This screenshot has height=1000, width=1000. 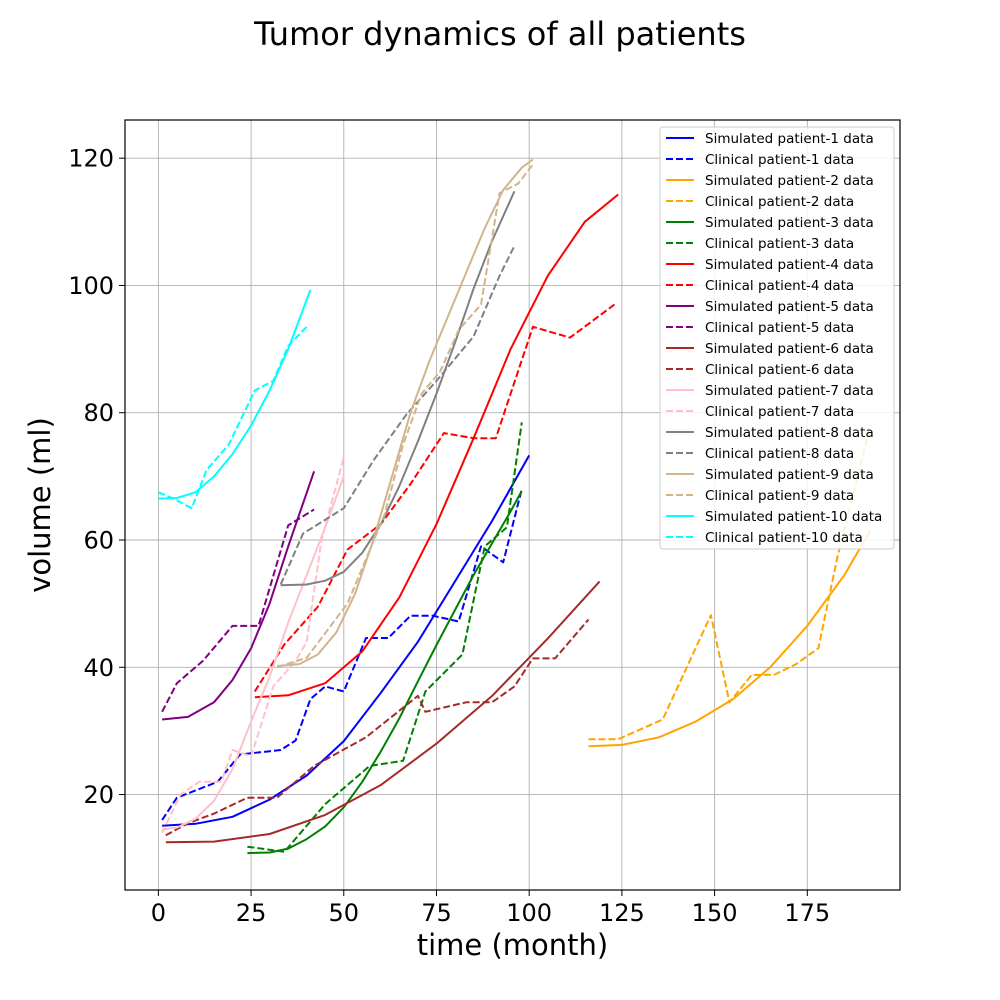 I want to click on y-tick-label: 20, so click(x=98, y=795).